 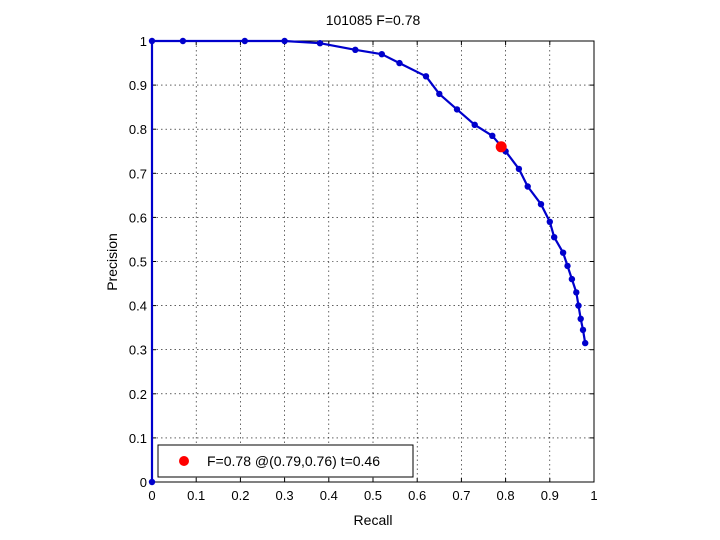 What do you see at coordinates (143, 41) in the screenshot?
I see `y-tick-label: 1` at bounding box center [143, 41].